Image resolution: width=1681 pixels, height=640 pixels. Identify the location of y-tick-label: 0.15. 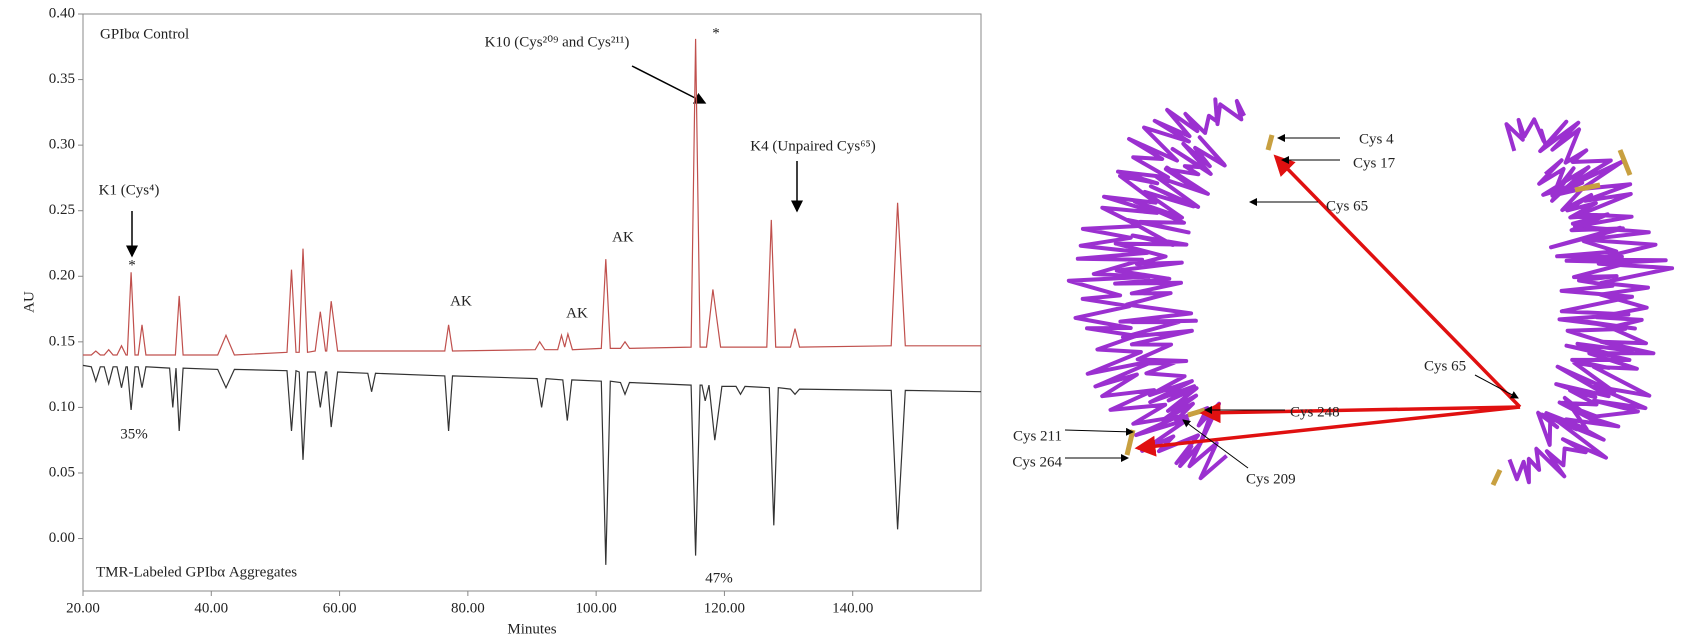
(62, 341).